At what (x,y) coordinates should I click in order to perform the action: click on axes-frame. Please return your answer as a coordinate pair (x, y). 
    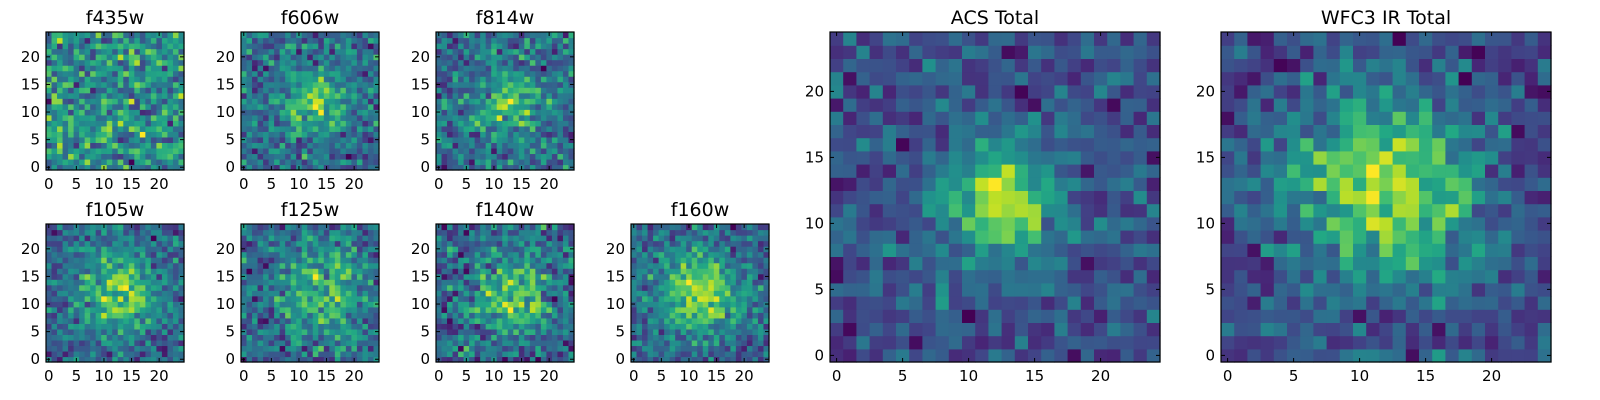
    Looking at the image, I should click on (505, 293).